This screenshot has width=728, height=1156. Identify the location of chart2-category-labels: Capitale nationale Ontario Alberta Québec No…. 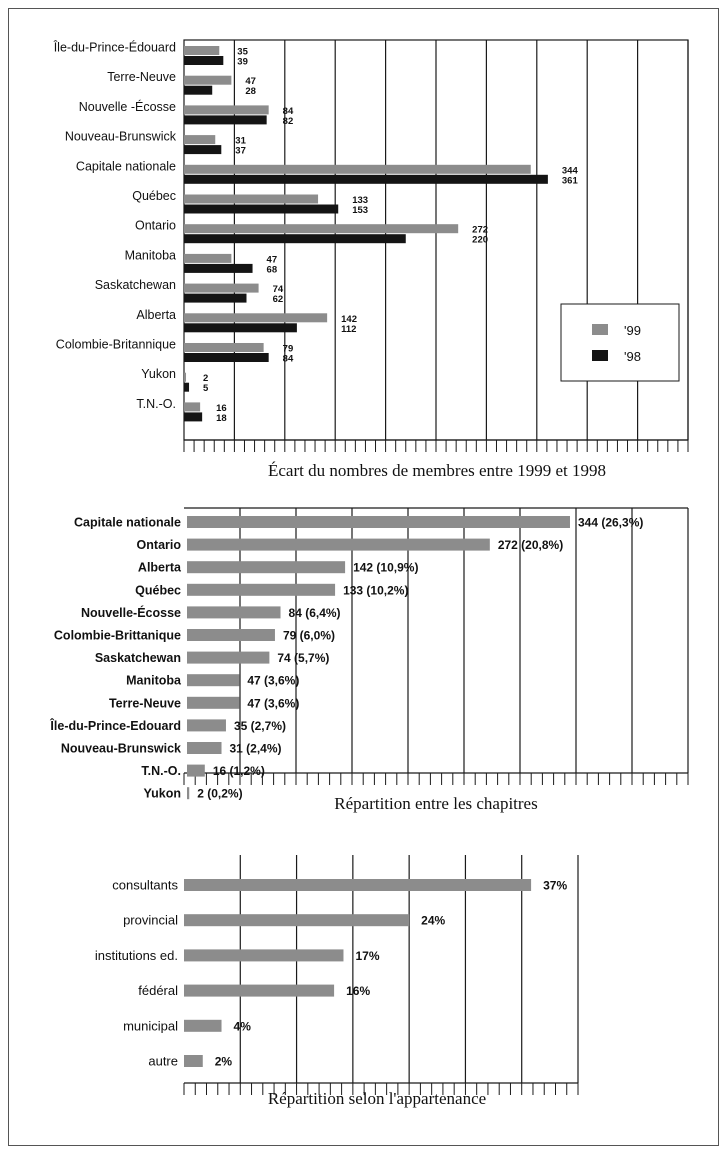
(115, 658).